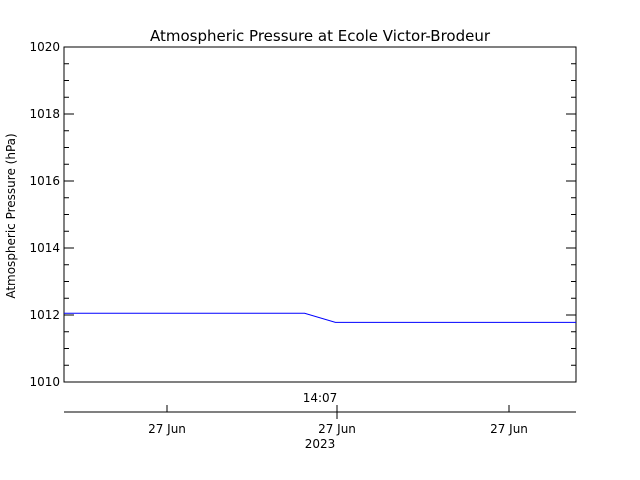  Describe the element at coordinates (44, 114) in the screenshot. I see `y-tick-label: 1018` at that location.